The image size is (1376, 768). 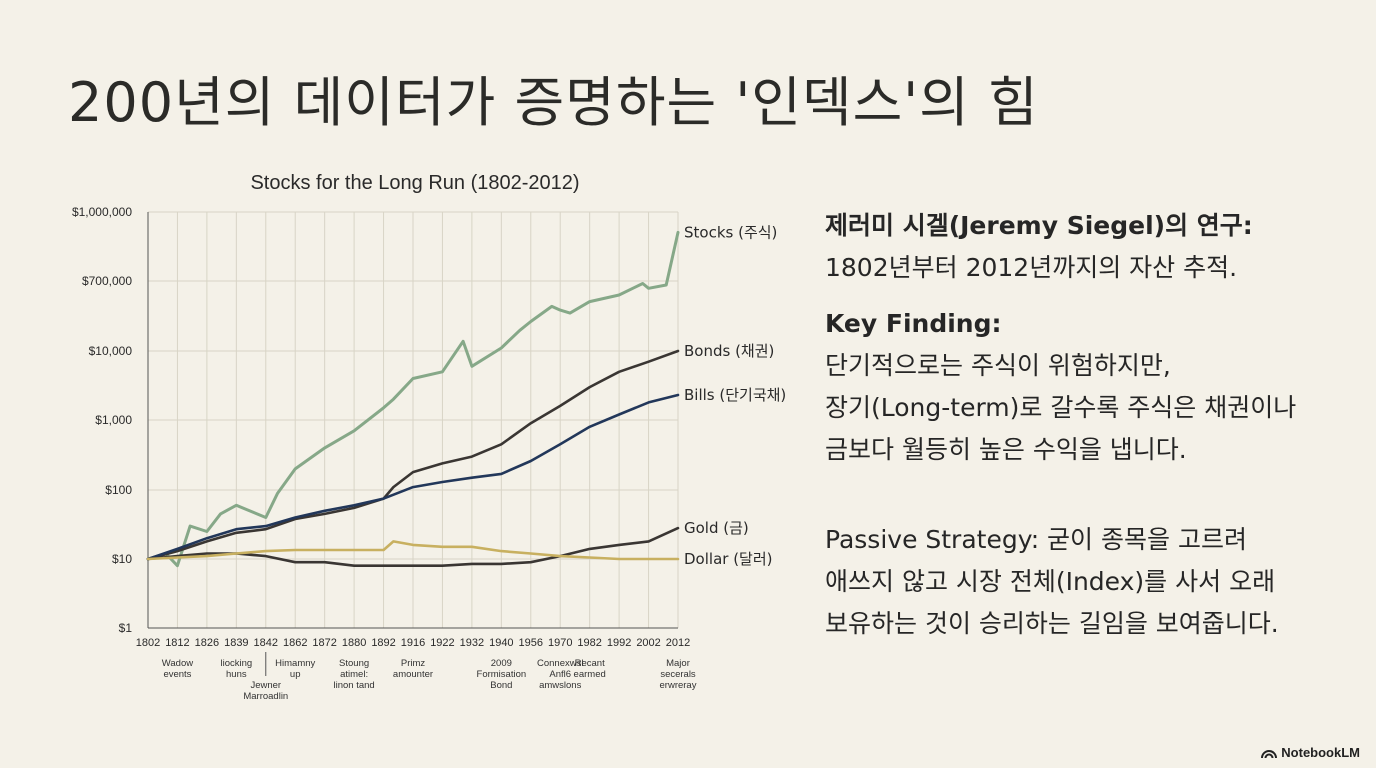 What do you see at coordinates (265, 696) in the screenshot?
I see `x-annotation-label: Marroadlin` at bounding box center [265, 696].